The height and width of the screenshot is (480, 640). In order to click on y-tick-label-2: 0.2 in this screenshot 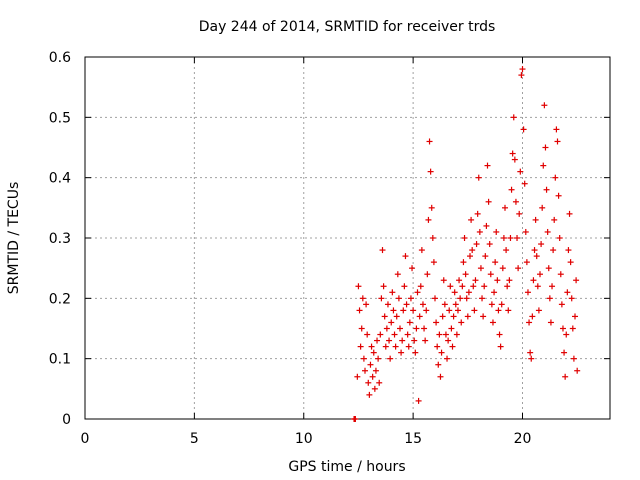, I will do `click(60, 299)`.